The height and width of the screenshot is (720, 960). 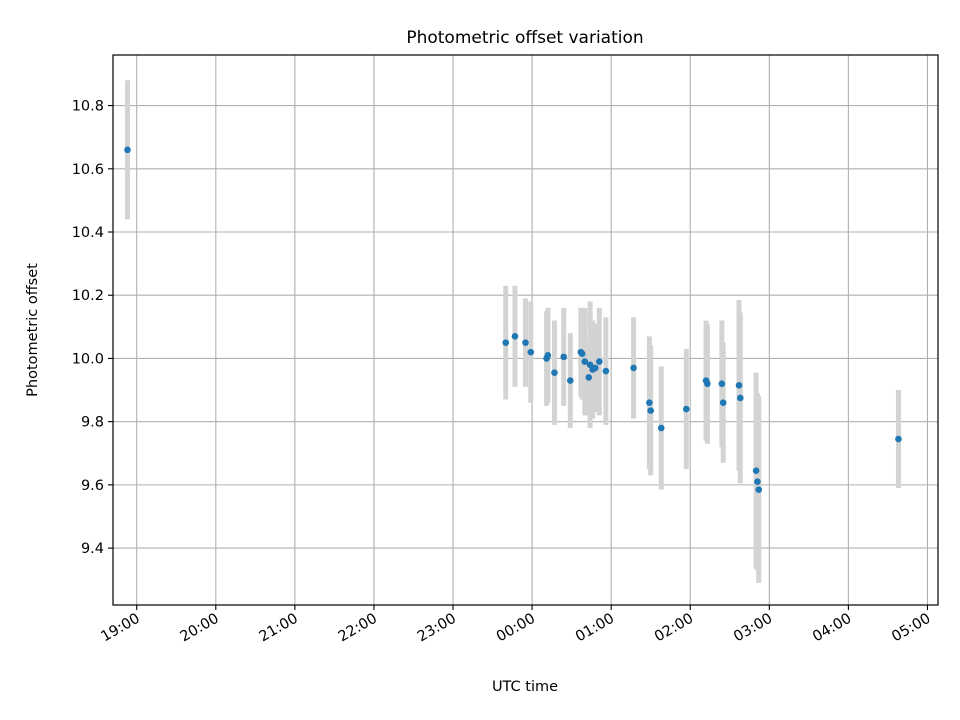 What do you see at coordinates (88, 170) in the screenshot?
I see `y-tick-label: 10.6` at bounding box center [88, 170].